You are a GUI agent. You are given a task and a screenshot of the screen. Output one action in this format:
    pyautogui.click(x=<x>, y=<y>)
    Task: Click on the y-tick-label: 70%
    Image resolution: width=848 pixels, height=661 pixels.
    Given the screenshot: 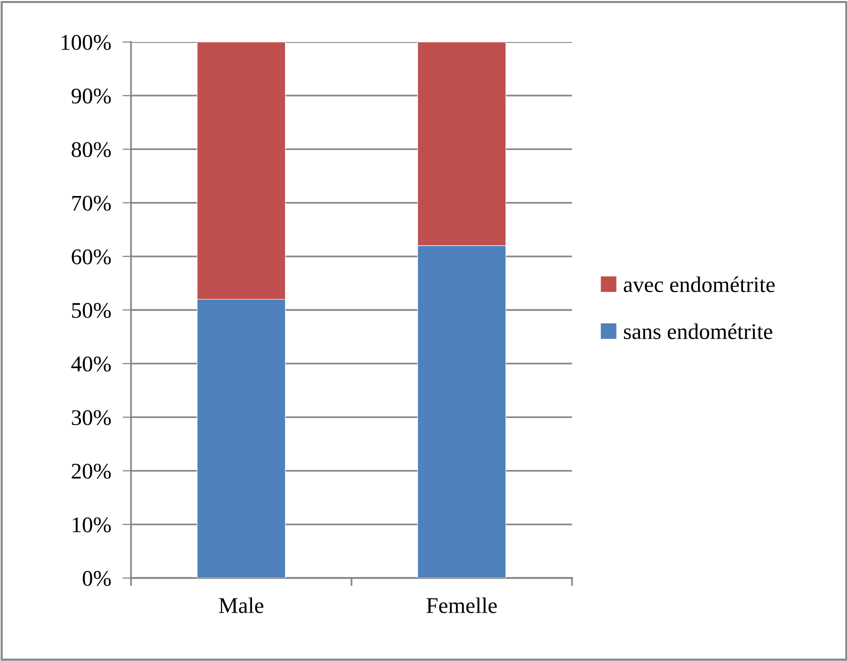 What is the action you would take?
    pyautogui.click(x=91, y=203)
    